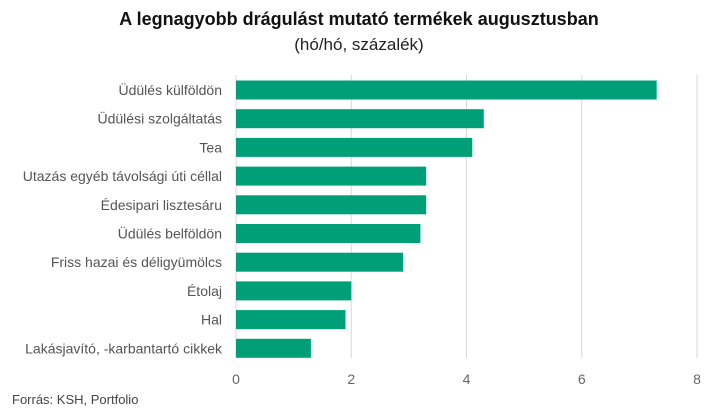 This screenshot has height=415, width=718. What do you see at coordinates (122, 176) in the screenshot?
I see `category-label: Utazás egyéb távolsági úti céllal` at bounding box center [122, 176].